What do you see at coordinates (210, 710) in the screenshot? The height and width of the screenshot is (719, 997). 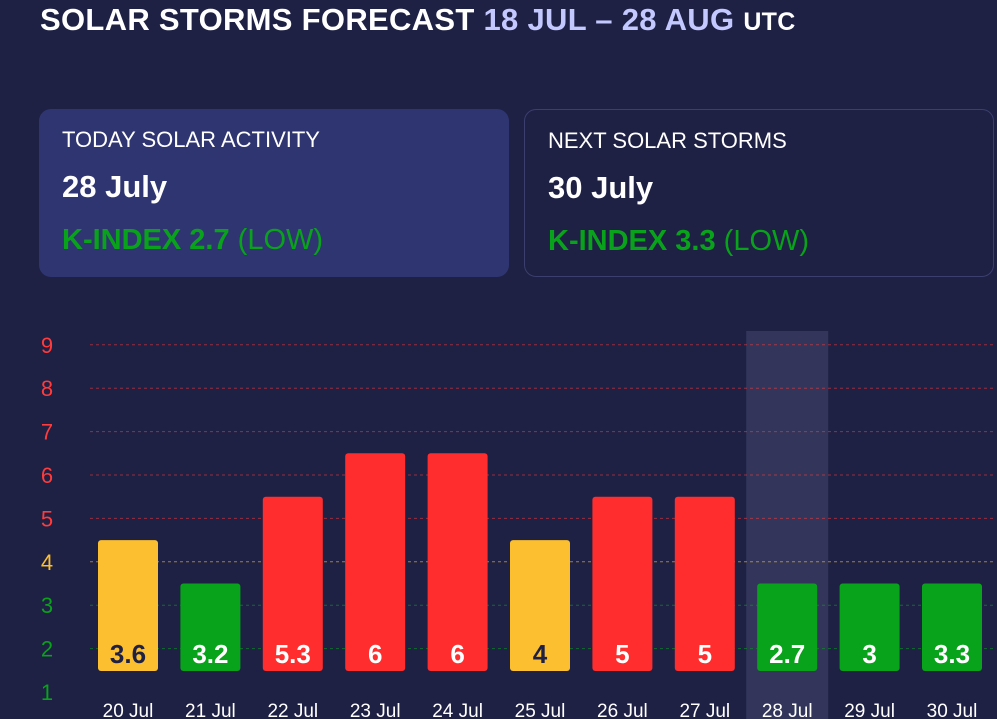 I see `x-tick-label: 21 Jul` at bounding box center [210, 710].